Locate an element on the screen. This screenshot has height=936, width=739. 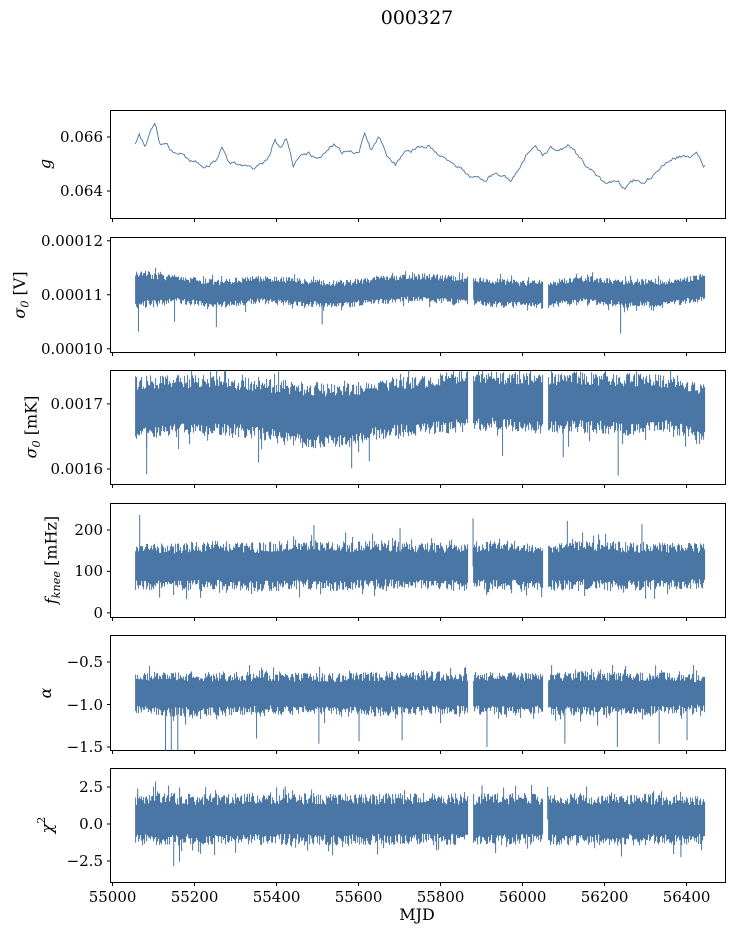
y-tick-label: −1.5 is located at coordinates (84, 747).